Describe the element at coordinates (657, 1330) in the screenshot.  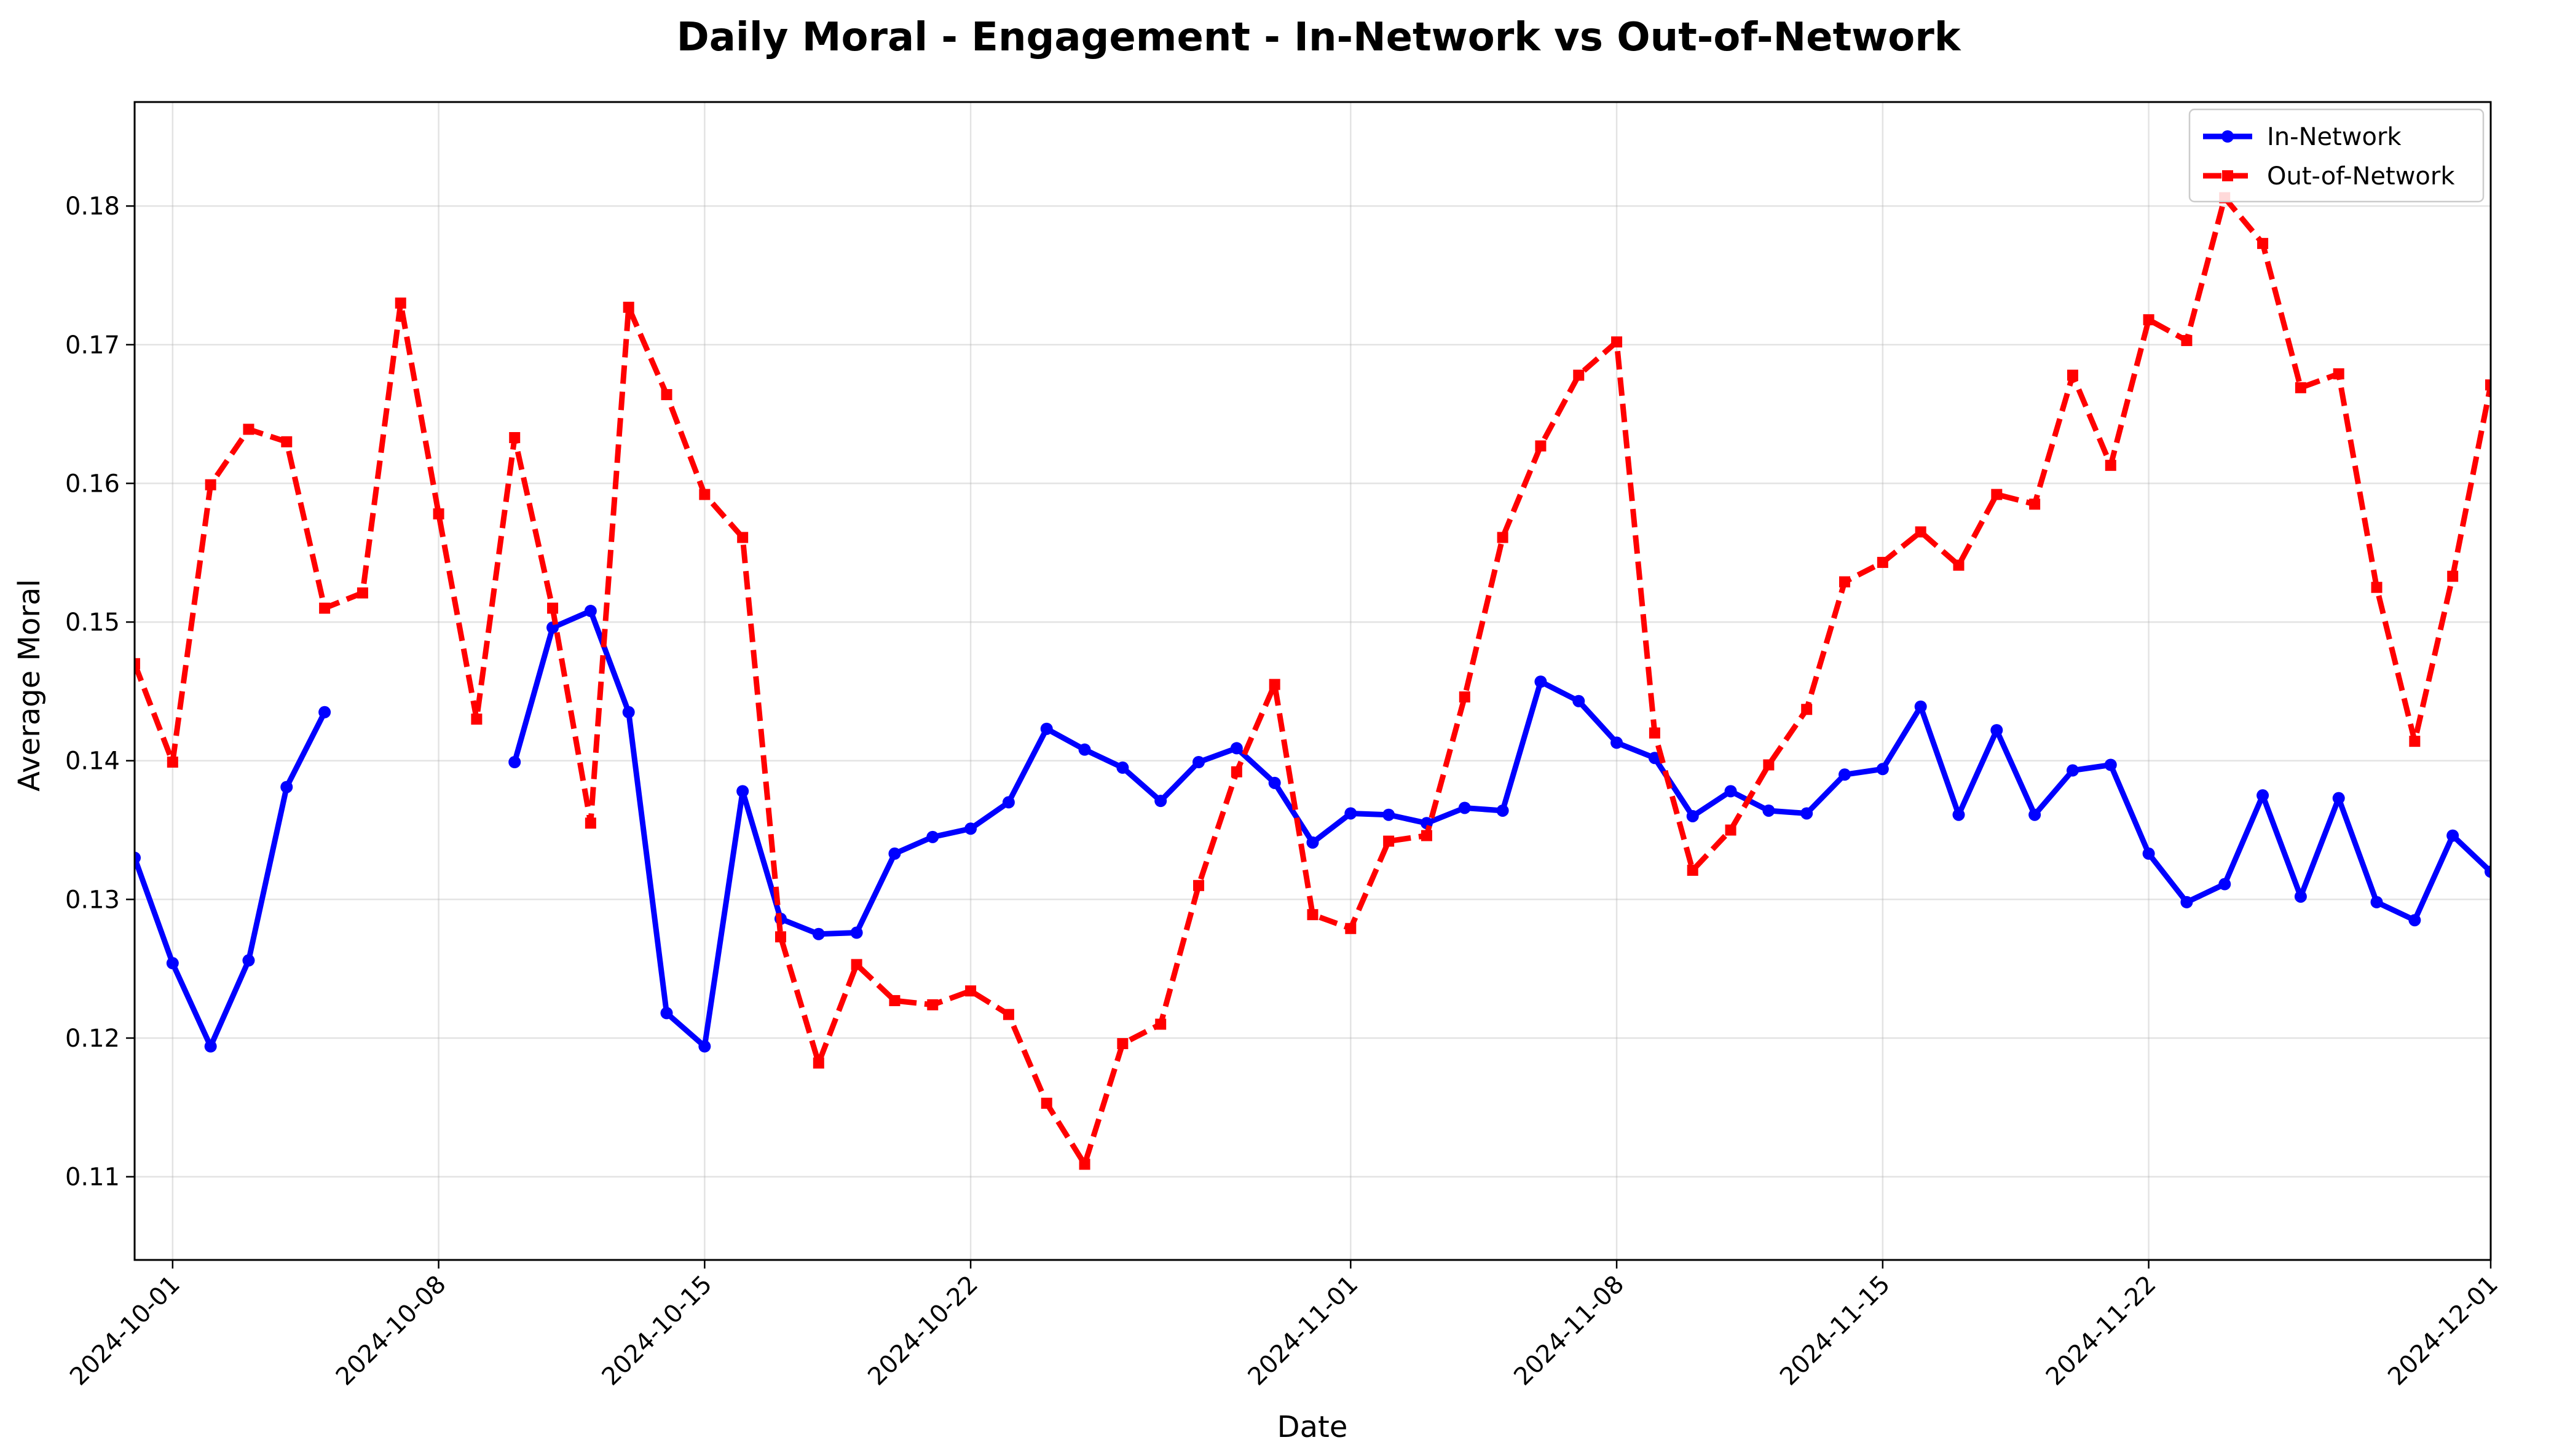
I see `x-tick-label: 2024-10-15` at that location.